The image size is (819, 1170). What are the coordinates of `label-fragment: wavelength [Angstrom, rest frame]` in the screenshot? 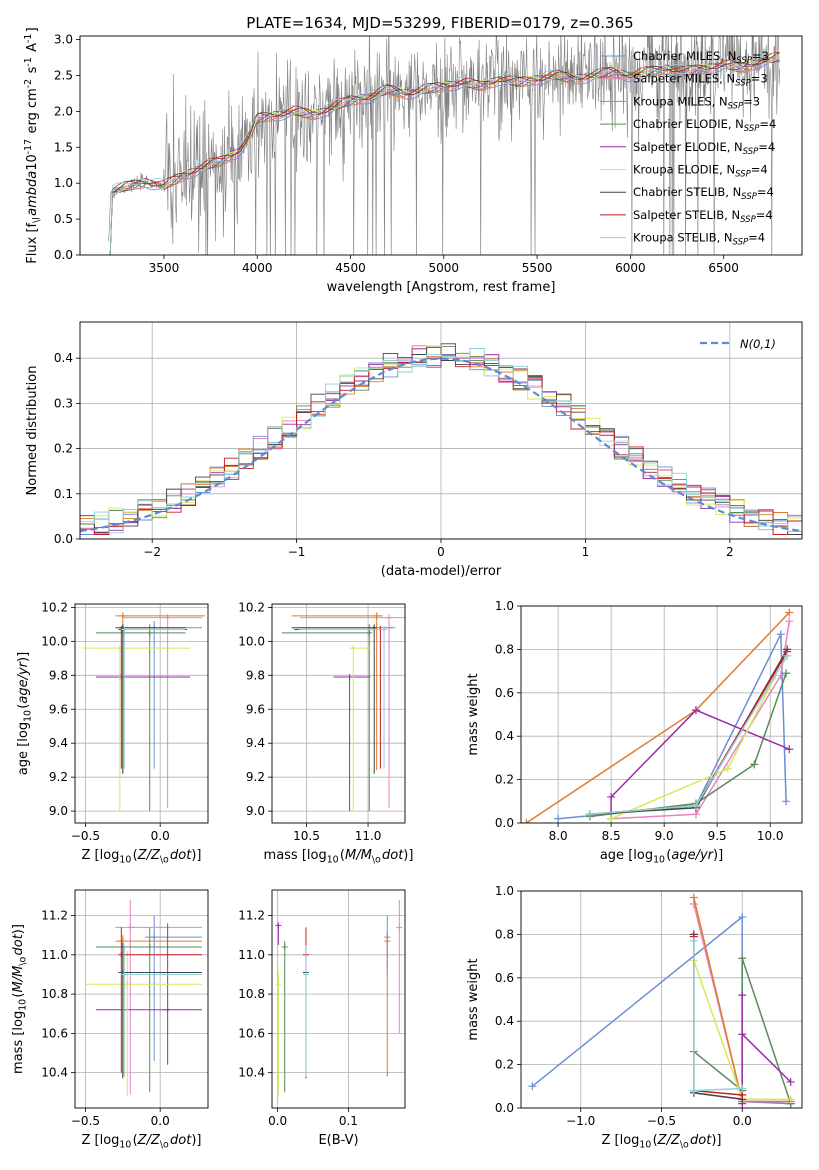 It's located at (441, 287).